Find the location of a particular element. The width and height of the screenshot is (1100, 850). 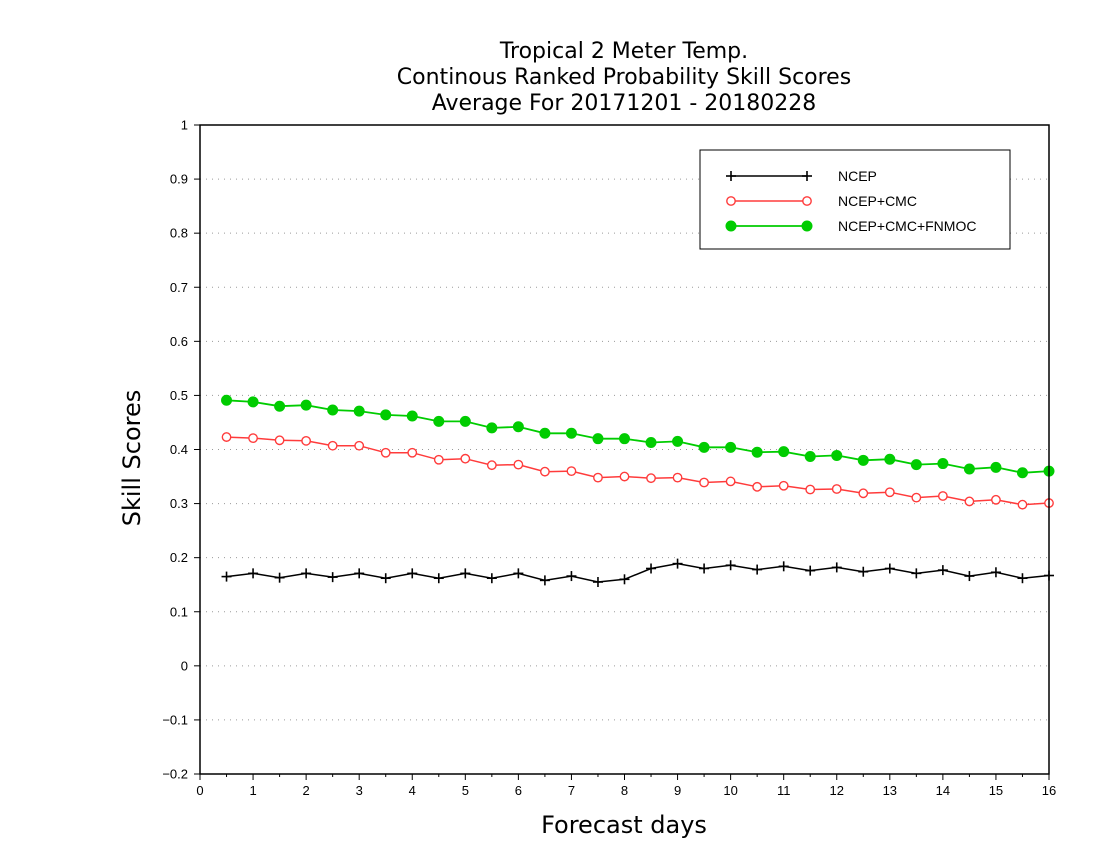

x-tick-label: 0 is located at coordinates (199, 790).